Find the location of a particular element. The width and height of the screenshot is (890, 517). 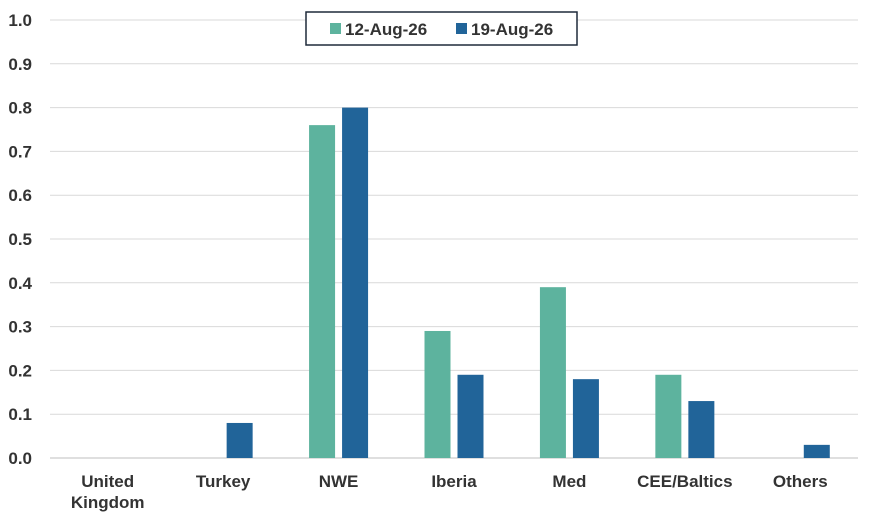

bar-12-aug-26-nwe is located at coordinates (322, 292).